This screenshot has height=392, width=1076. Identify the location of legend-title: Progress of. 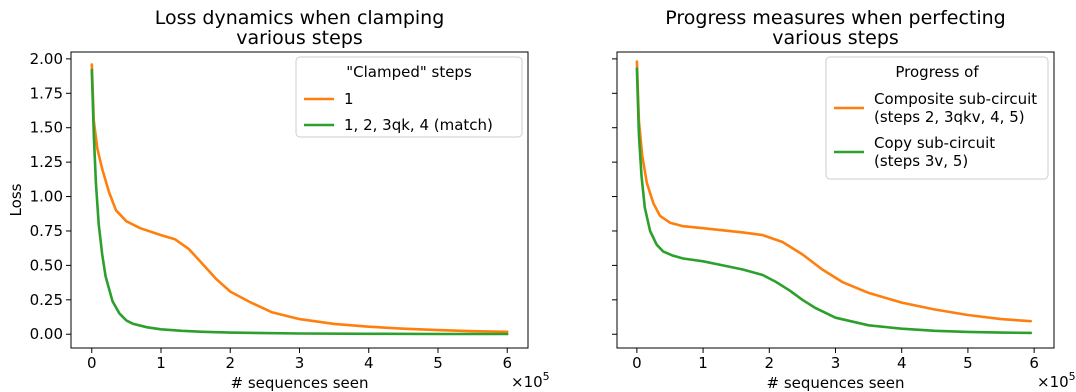
(937, 72).